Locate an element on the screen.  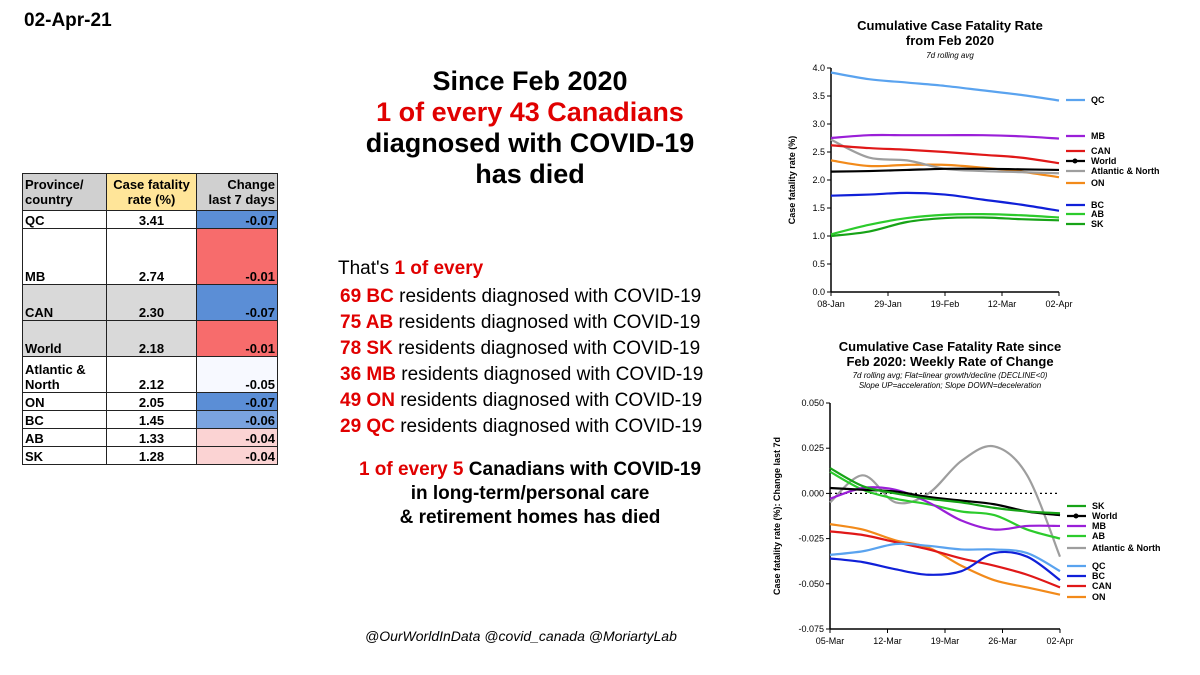
table-row: BC 1.45 -0.06 is located at coordinates (150, 419).